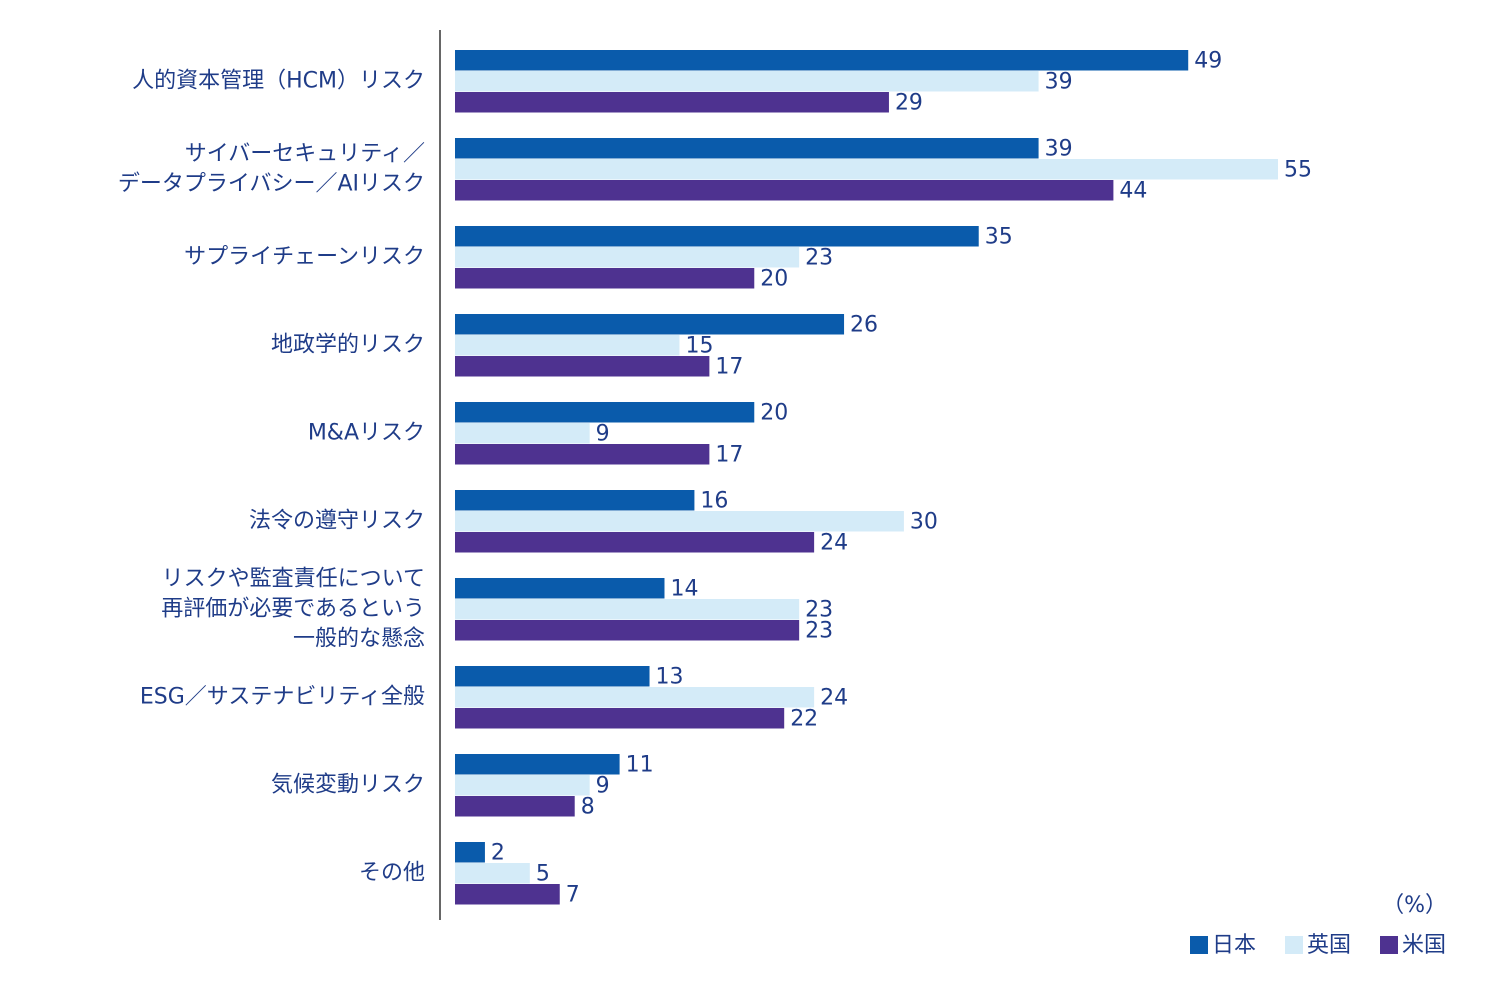 The width and height of the screenshot is (1500, 1000). What do you see at coordinates (392, 873) in the screenshot?
I see `y-tick-label: その他` at bounding box center [392, 873].